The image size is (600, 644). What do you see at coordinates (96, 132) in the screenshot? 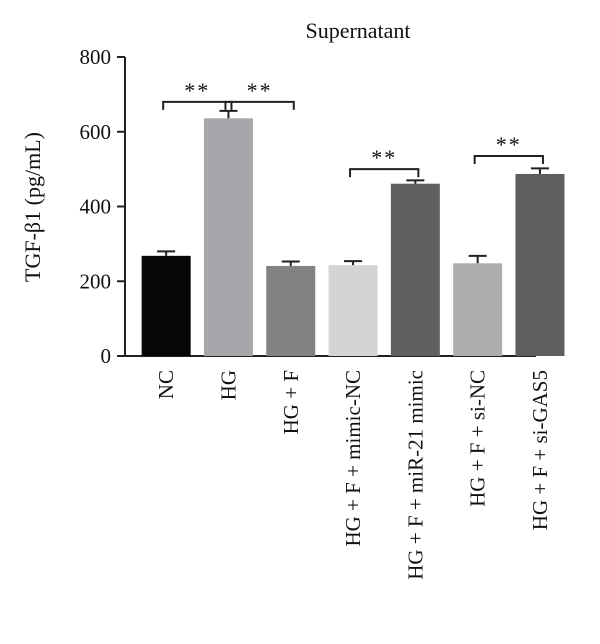
I see `y-tick-label: 600` at bounding box center [96, 132].